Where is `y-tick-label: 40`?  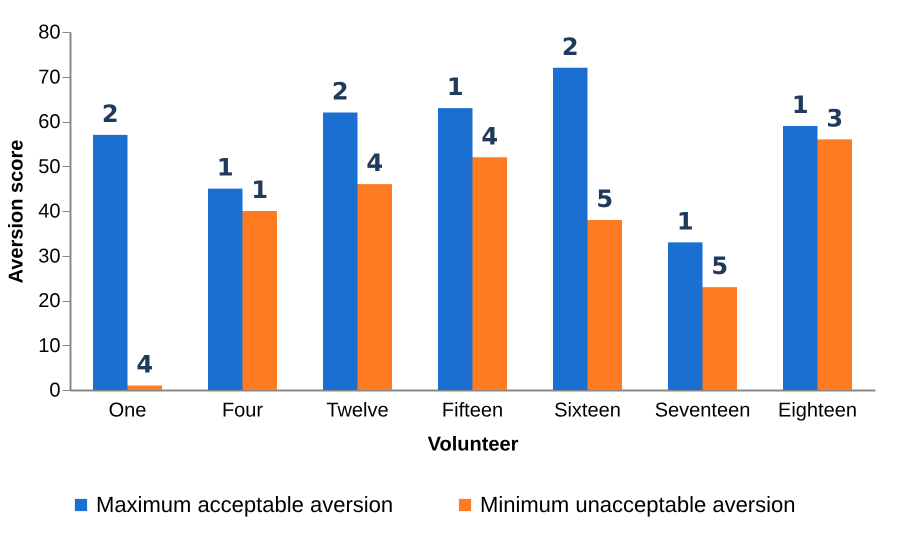 y-tick-label: 40 is located at coordinates (49, 211).